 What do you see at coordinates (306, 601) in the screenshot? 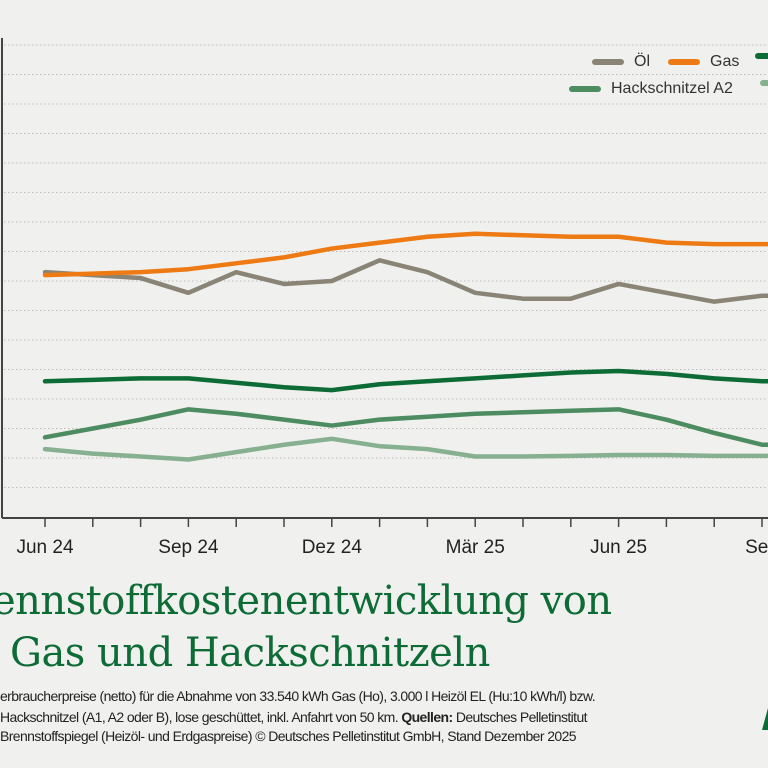
I see `title-line-1: ennstoffkostenentwicklung von` at bounding box center [306, 601].